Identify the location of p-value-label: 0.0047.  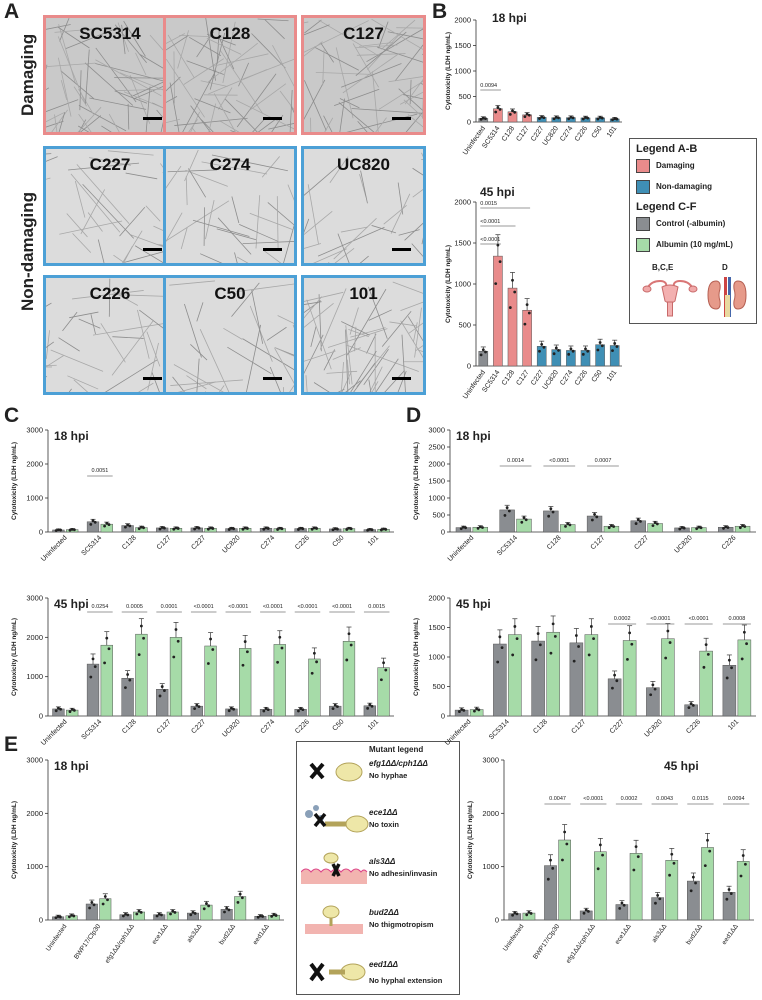
(557, 799).